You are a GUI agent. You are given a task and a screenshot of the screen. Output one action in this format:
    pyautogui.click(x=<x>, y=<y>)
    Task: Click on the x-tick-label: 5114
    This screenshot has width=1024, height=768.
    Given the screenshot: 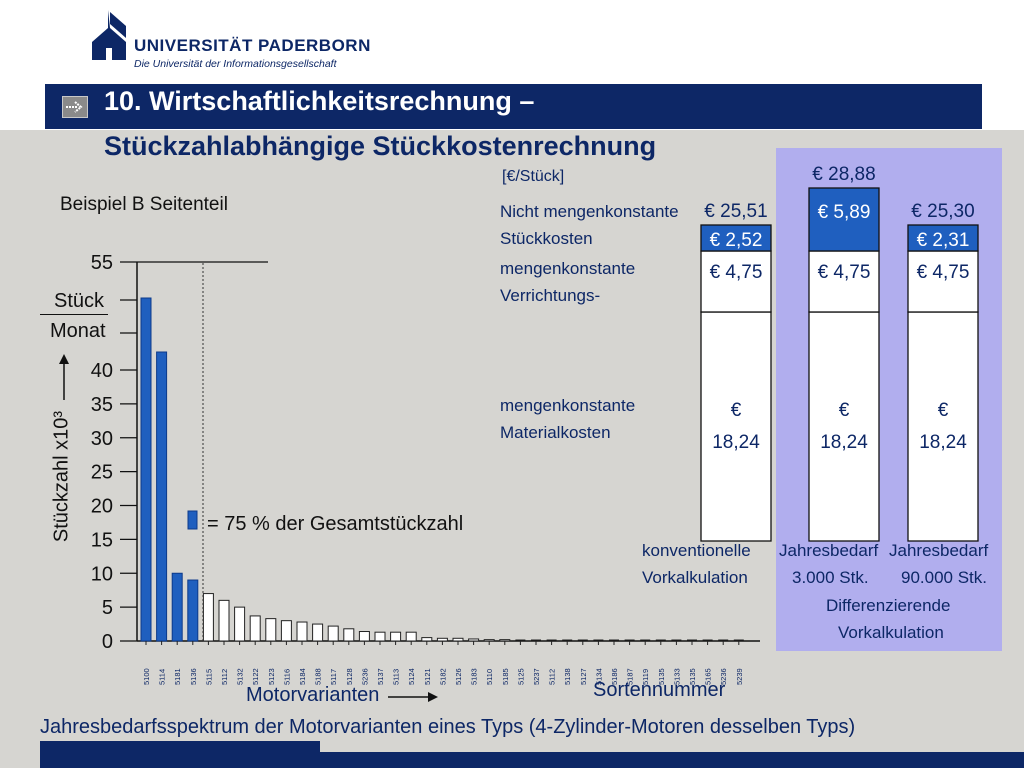 What is the action you would take?
    pyautogui.click(x=162, y=677)
    